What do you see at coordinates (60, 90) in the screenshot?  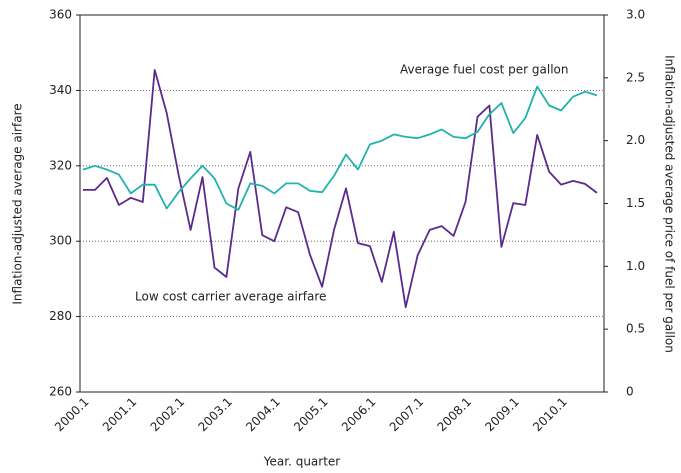 I see `y-tick-label: 340` at bounding box center [60, 90].